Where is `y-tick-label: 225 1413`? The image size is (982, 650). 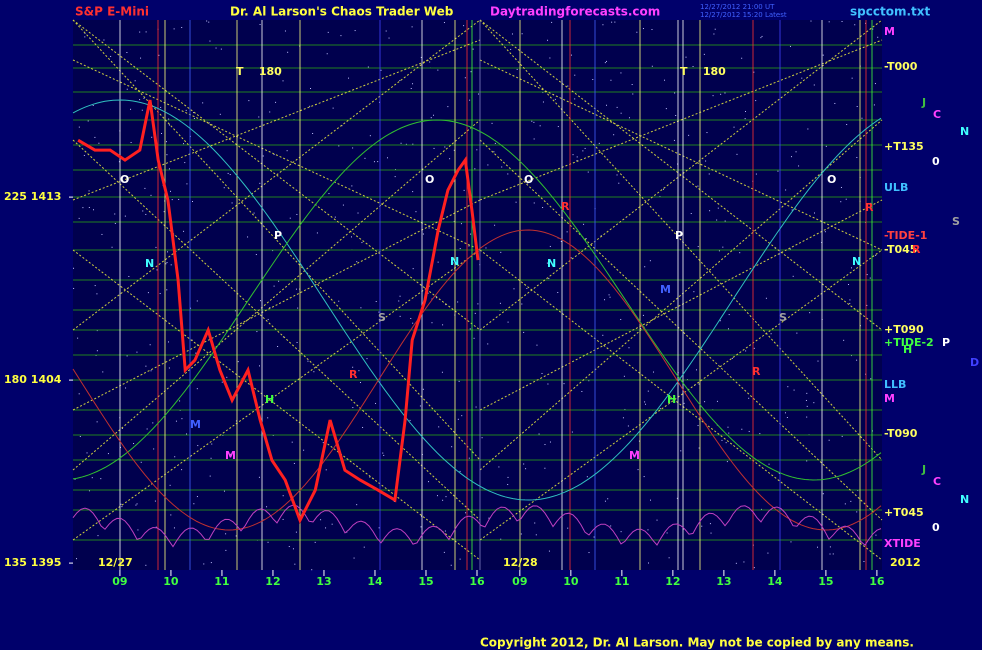 y-tick-label: 225 1413 is located at coordinates (32, 196).